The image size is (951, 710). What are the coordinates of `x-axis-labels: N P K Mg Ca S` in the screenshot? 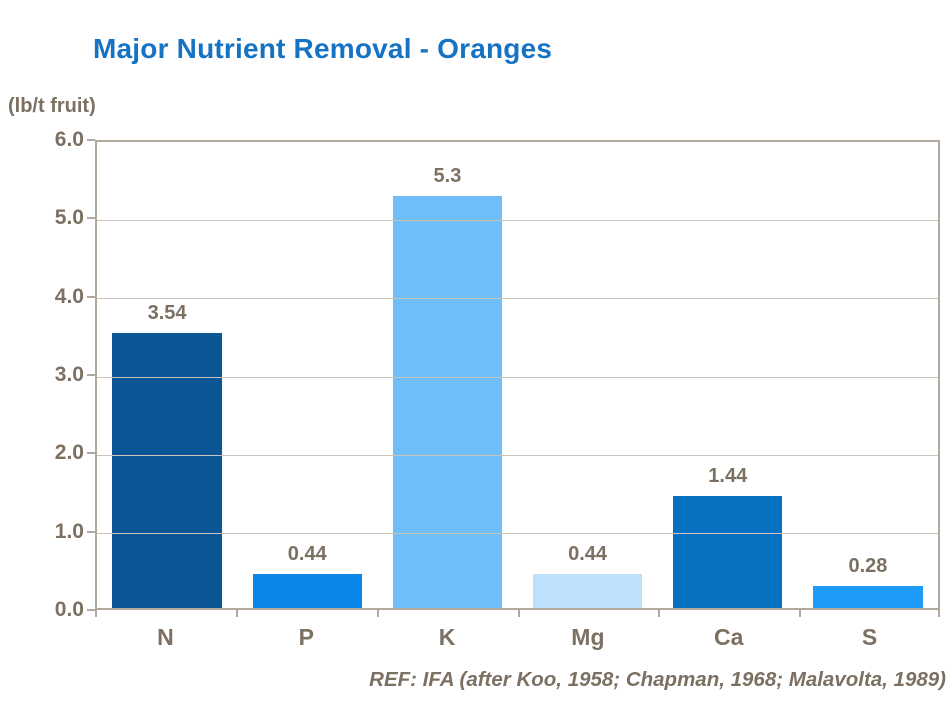 It's located at (517, 637).